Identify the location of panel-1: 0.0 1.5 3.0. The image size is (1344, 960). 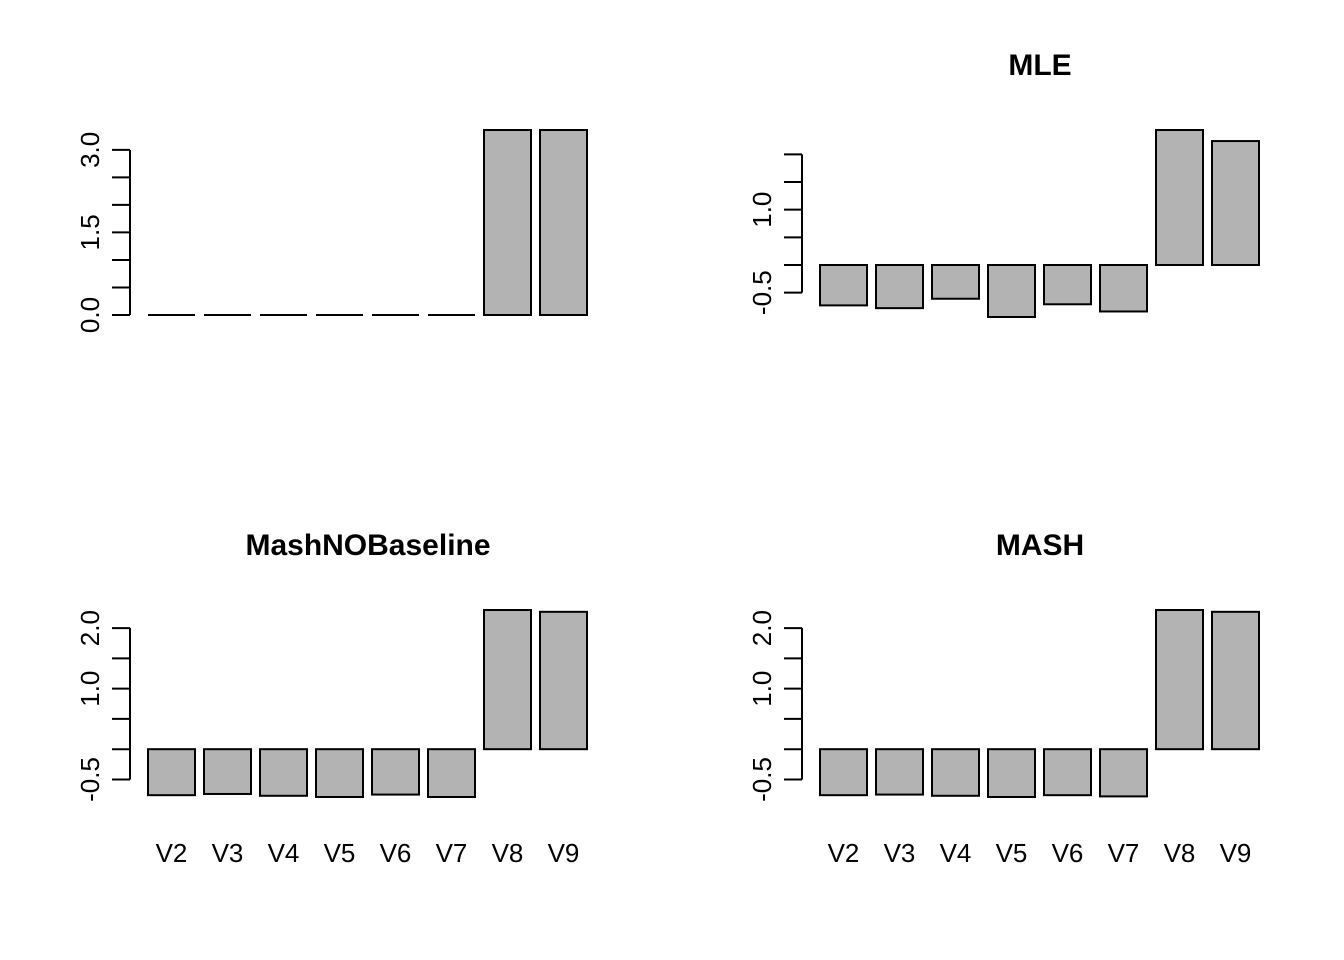
(331, 231).